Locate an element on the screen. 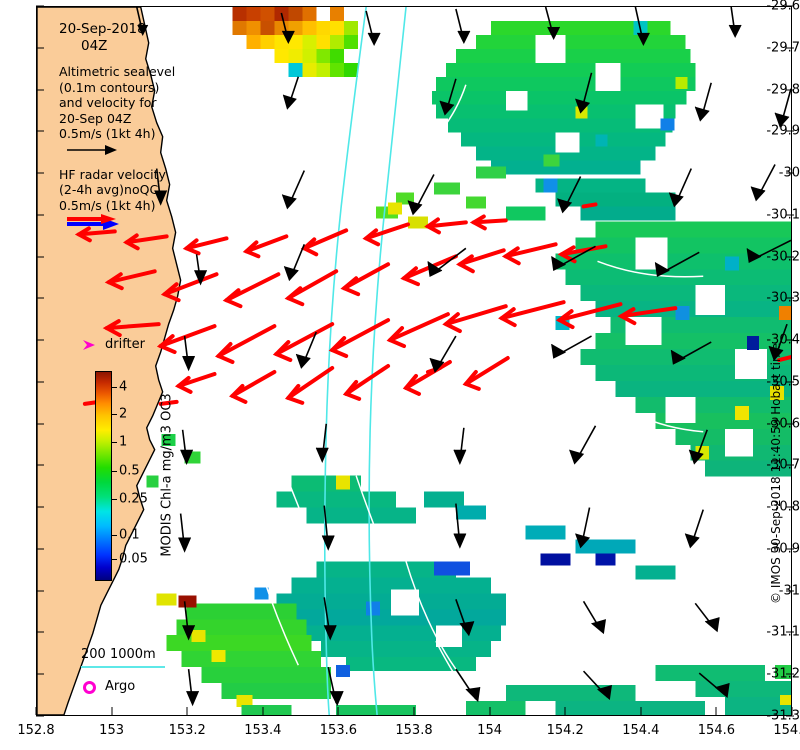 This screenshot has width=800, height=750. drifter-label: drifter is located at coordinates (125, 344).